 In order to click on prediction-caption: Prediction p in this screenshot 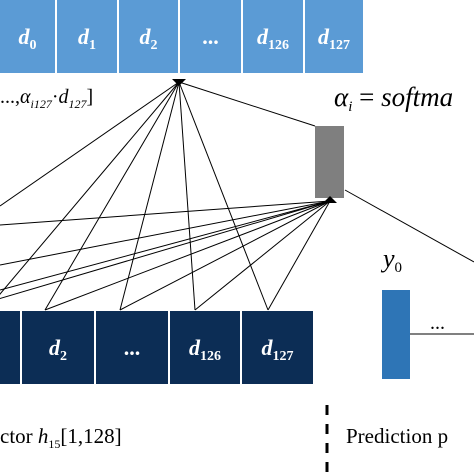, I will do `click(397, 436)`.